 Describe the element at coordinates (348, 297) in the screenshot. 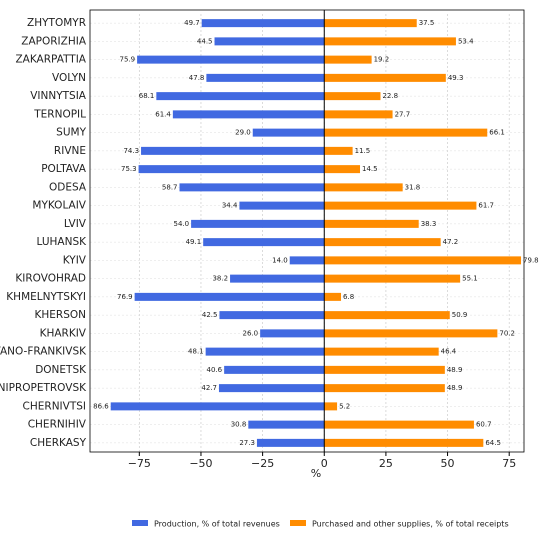

I see `value-label: 6.8` at that location.